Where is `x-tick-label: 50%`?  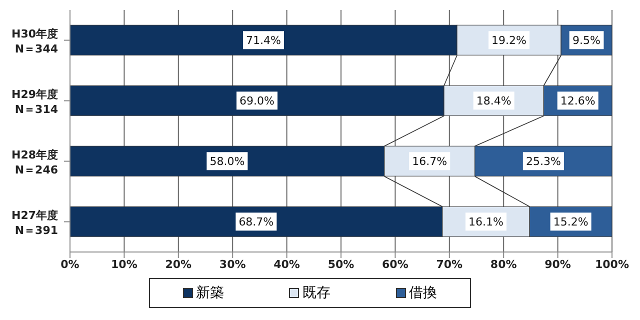
x-tick-label: 50% is located at coordinates (341, 264).